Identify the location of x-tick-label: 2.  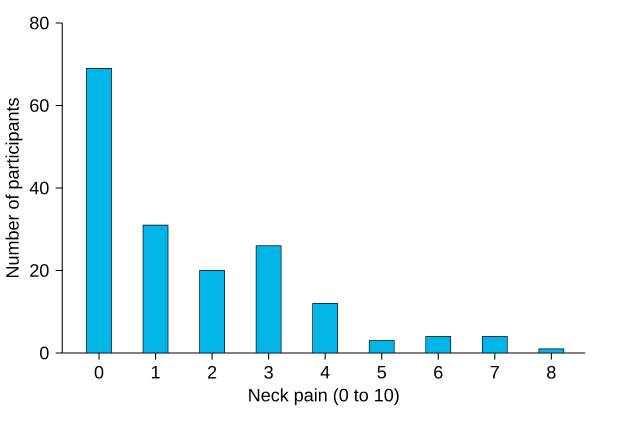
(212, 372).